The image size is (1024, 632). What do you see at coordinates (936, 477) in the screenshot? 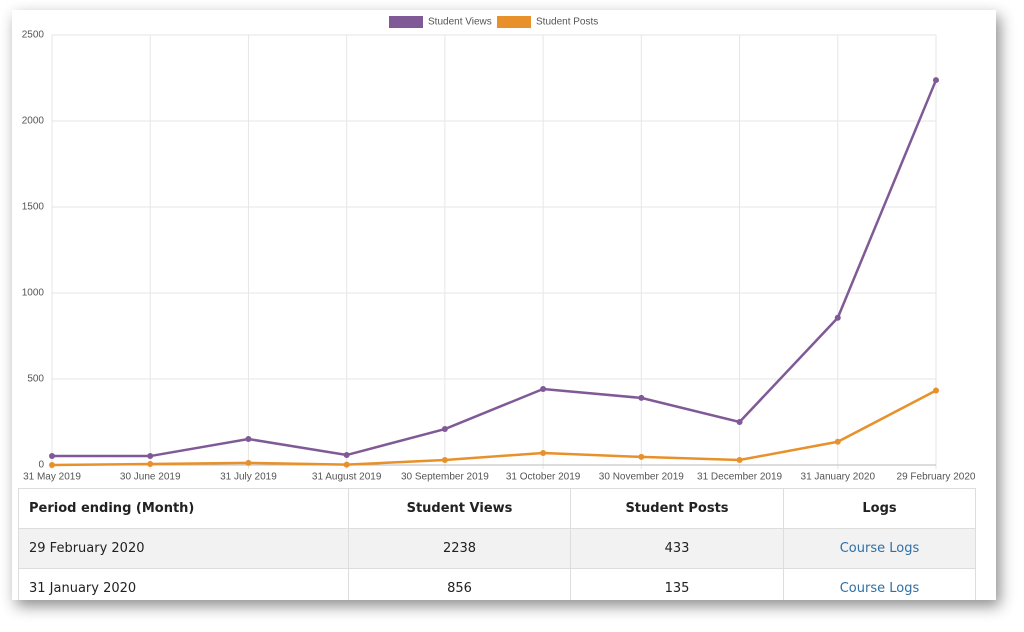
I see `x-tick-label: 29 February 2020` at bounding box center [936, 477].